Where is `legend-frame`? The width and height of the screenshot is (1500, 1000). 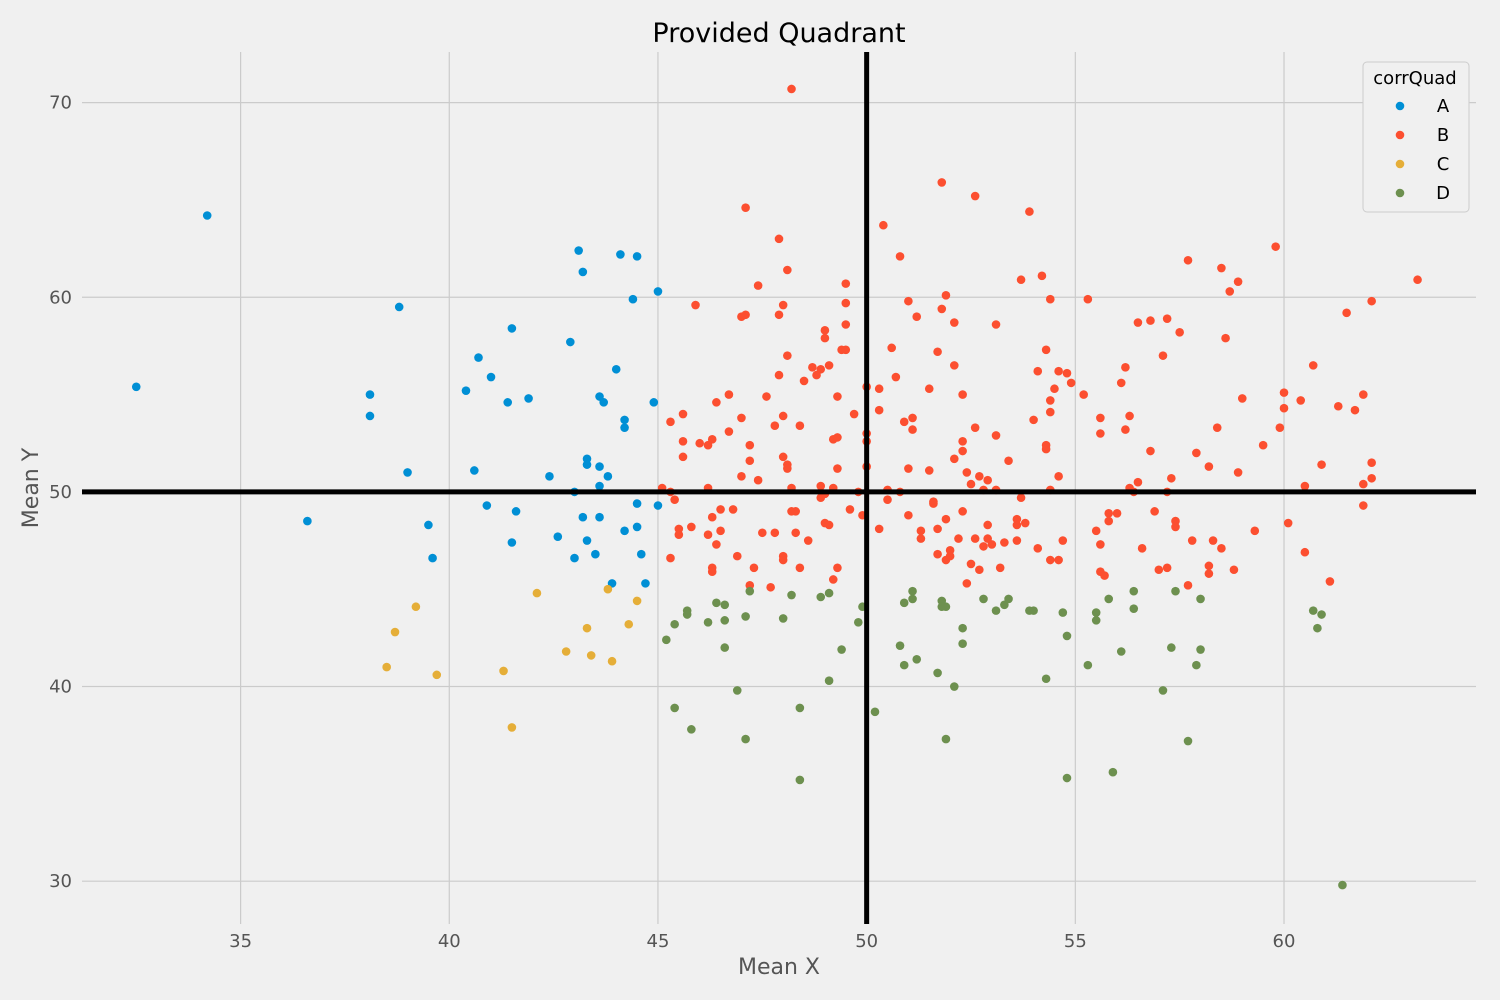
legend-frame is located at coordinates (1416, 137).